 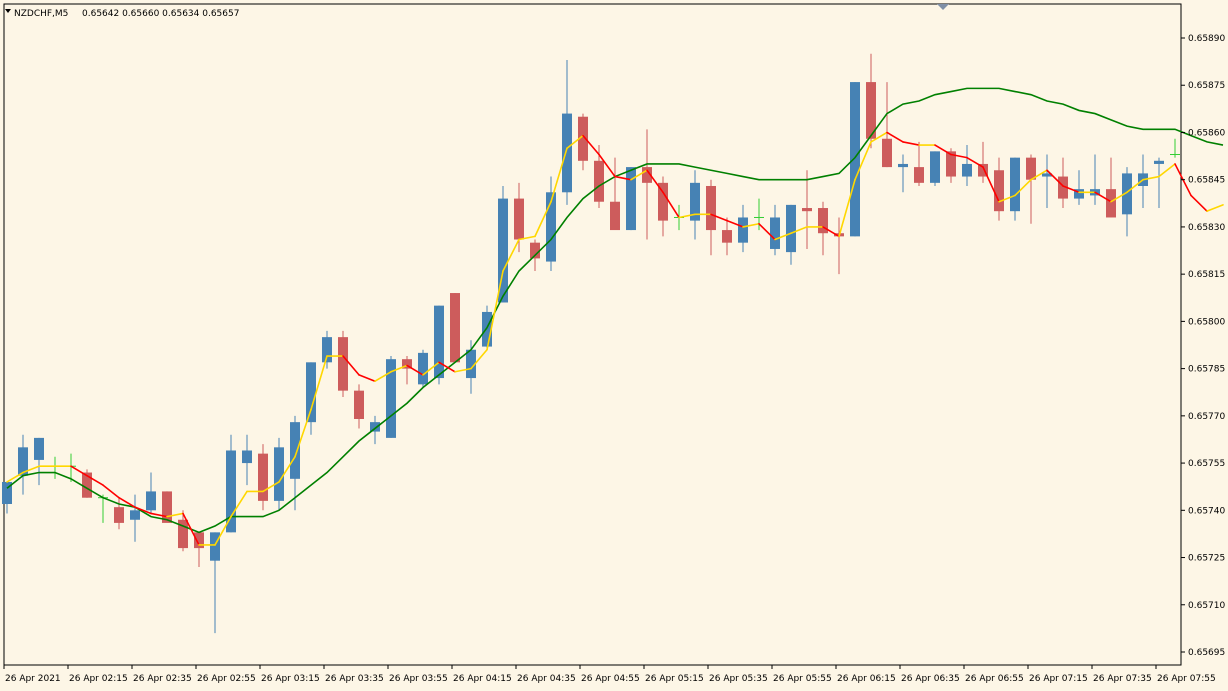 I want to click on x-tick-label: 26 Apr 07:35, so click(x=1122, y=679).